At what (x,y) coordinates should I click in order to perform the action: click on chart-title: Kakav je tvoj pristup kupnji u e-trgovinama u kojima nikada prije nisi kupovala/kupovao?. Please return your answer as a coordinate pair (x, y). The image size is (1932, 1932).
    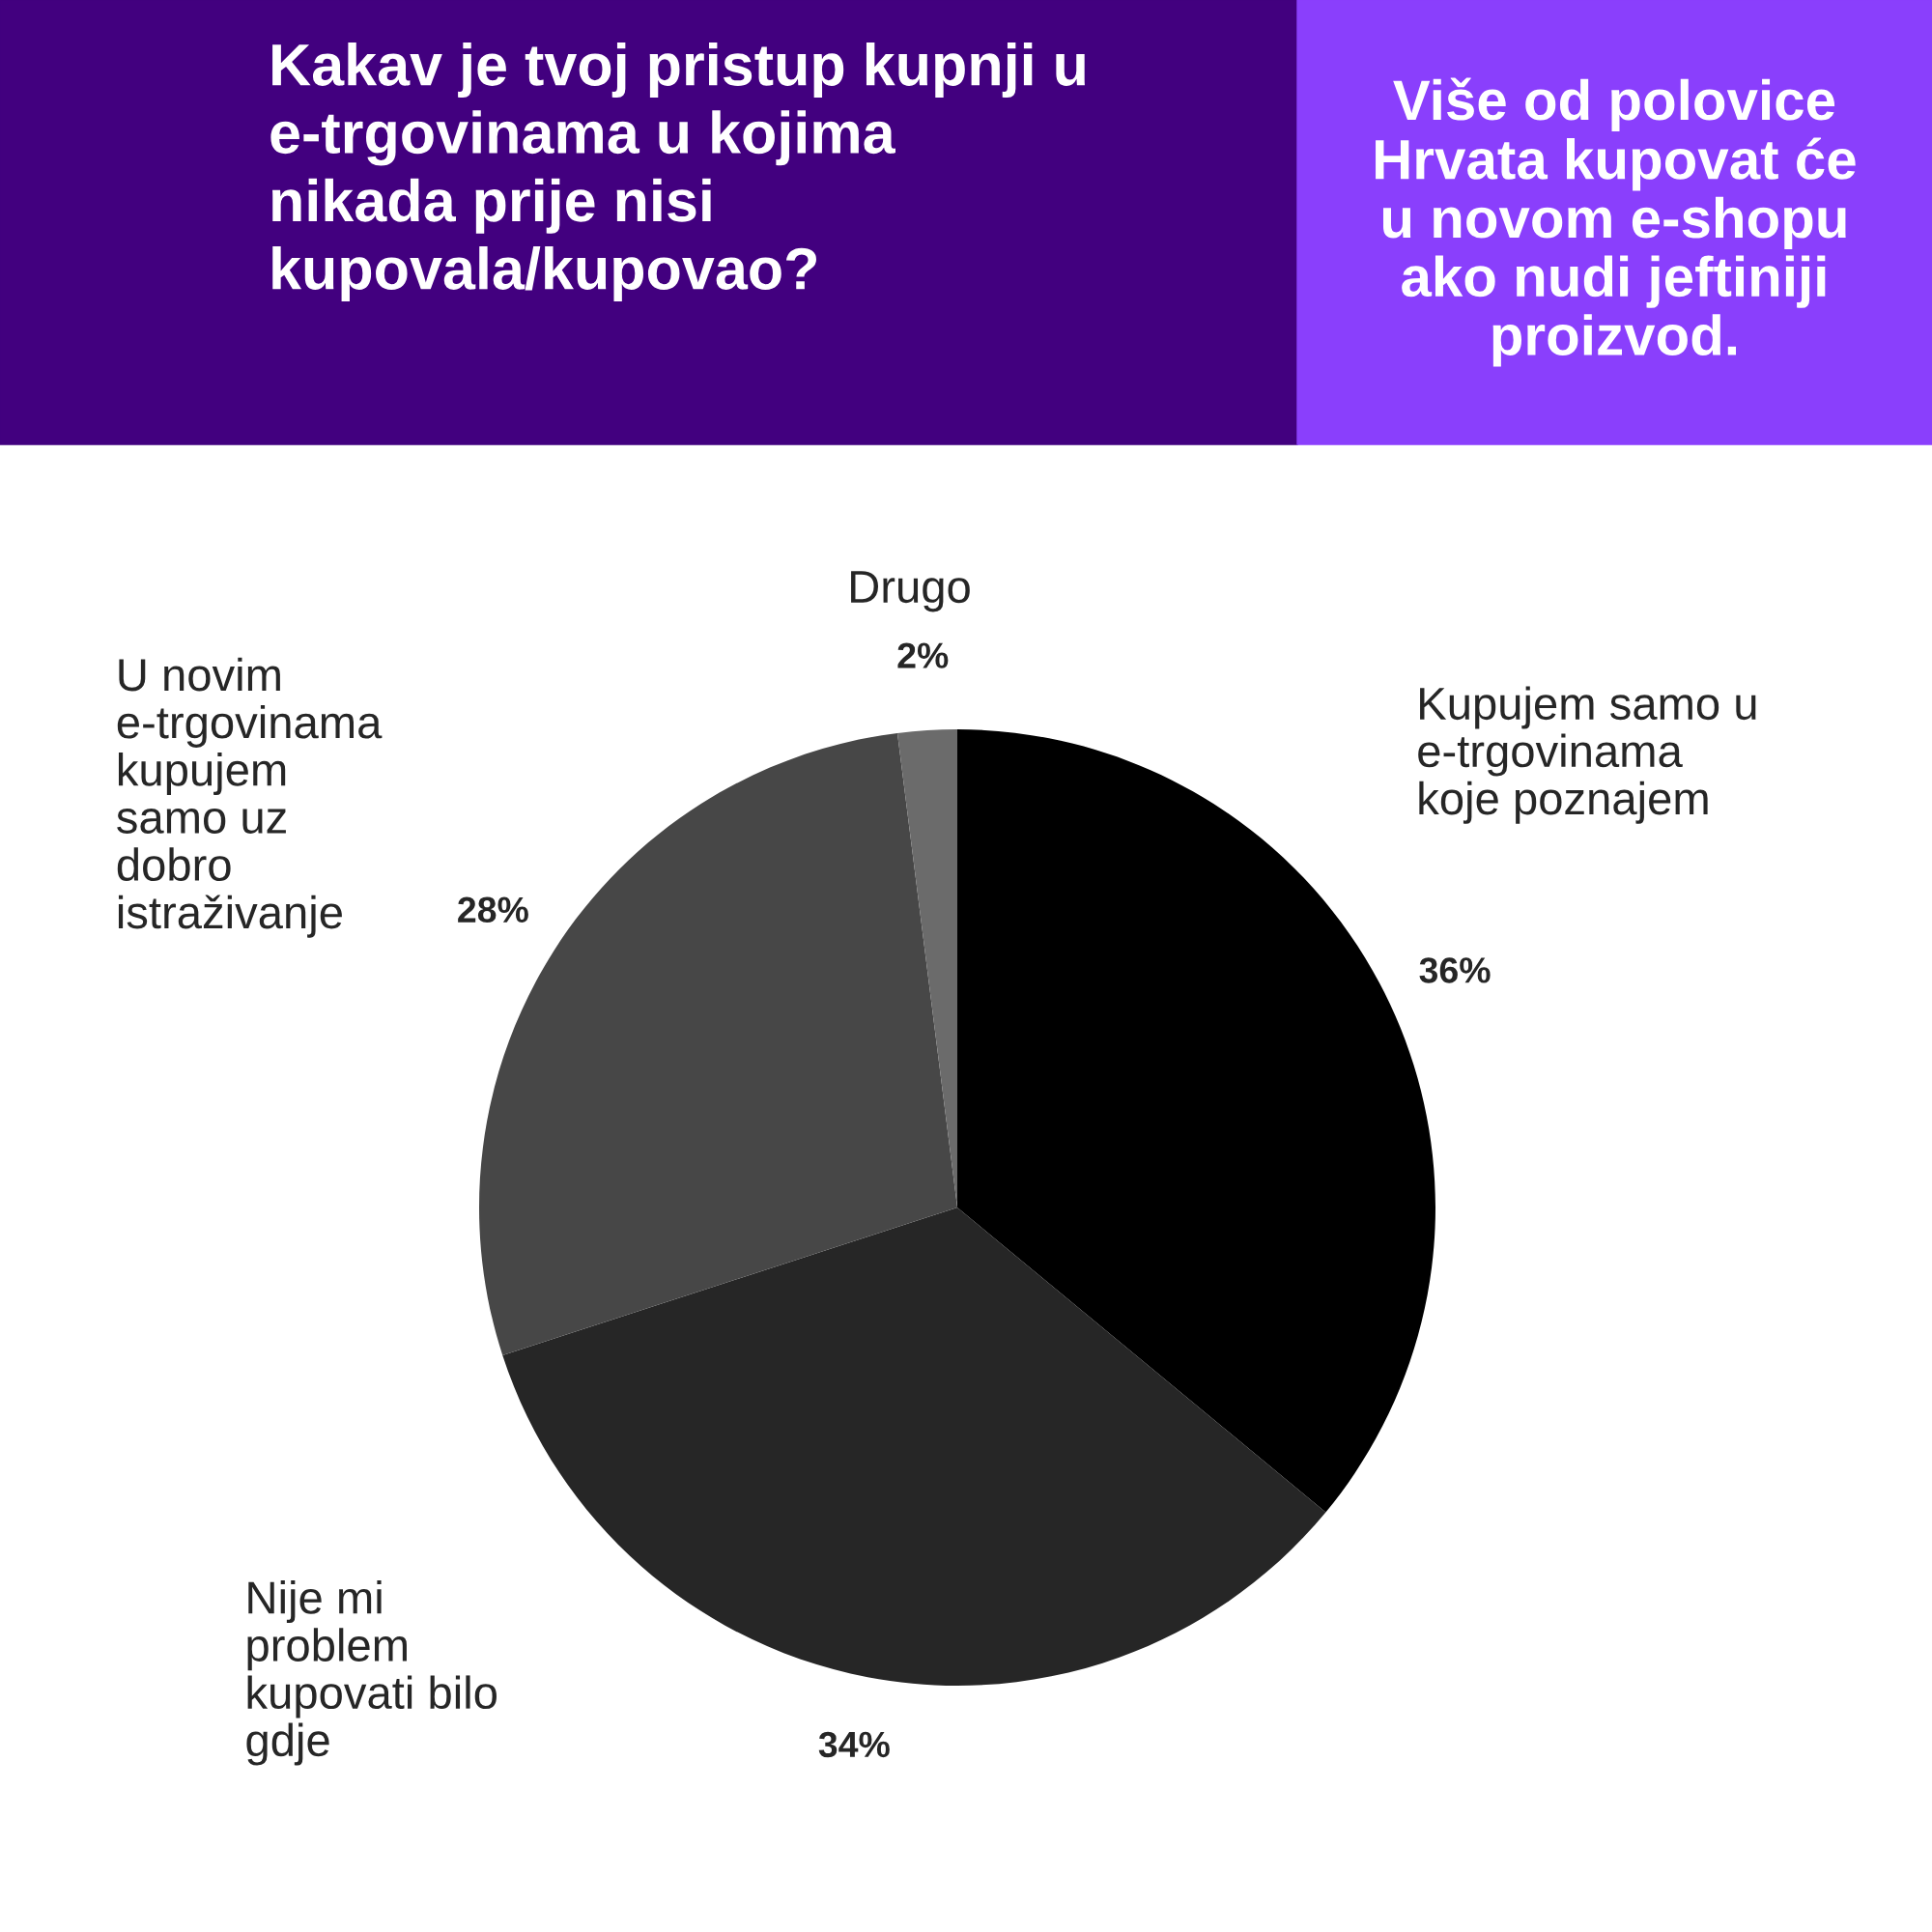
    Looking at the image, I should click on (677, 172).